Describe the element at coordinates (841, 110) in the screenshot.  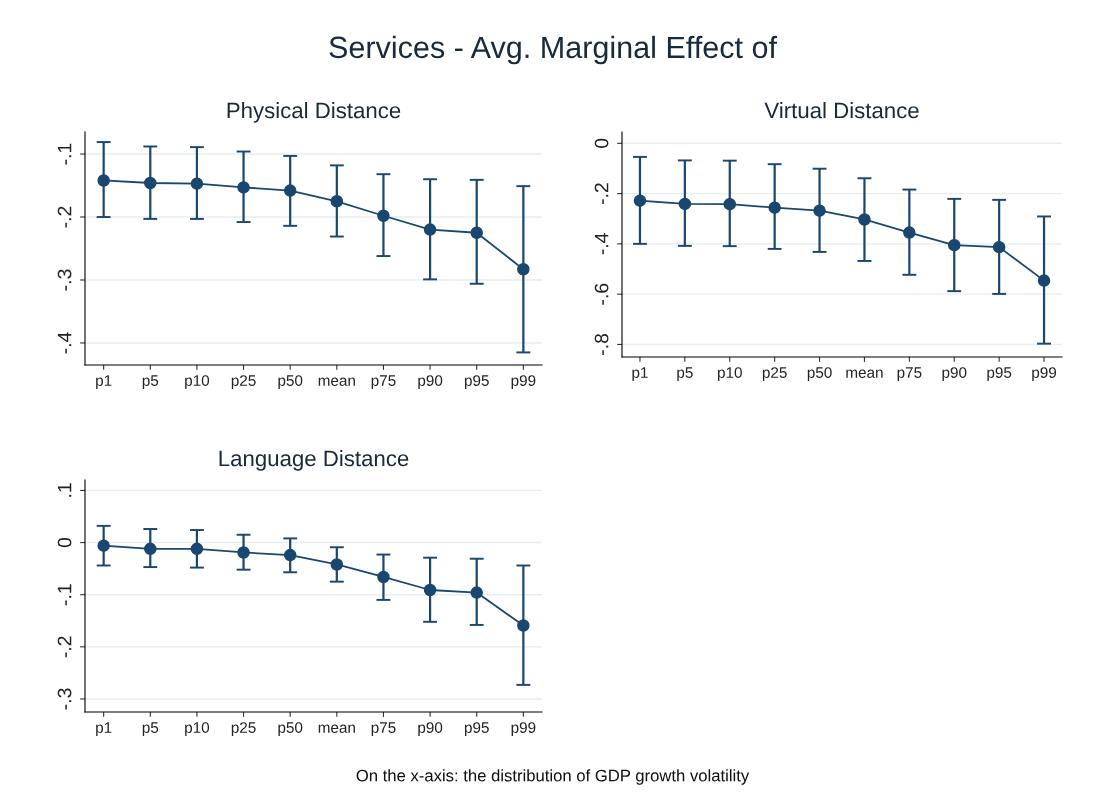
I see `chart-title: Virtual Distance` at that location.